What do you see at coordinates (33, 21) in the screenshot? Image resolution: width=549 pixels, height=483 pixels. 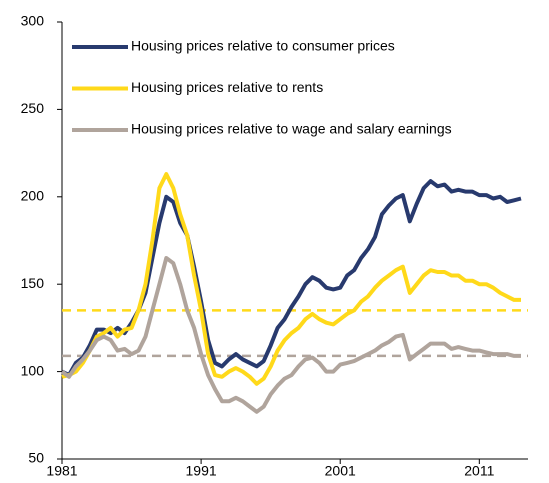 I see `y-tick-label: 300` at bounding box center [33, 21].